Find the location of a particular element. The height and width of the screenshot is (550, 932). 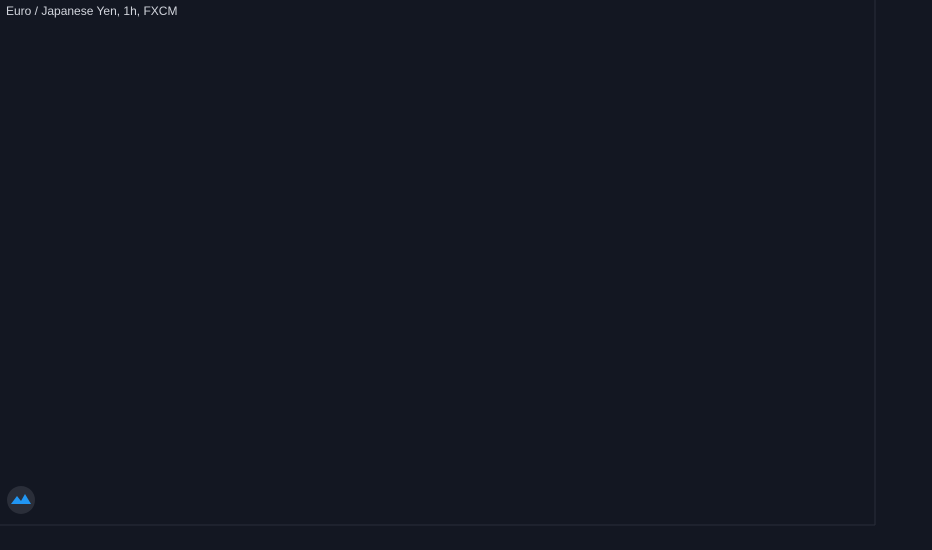

chart-title: Euro / Japanese Yen, 1h, FXCM is located at coordinates (91, 11).